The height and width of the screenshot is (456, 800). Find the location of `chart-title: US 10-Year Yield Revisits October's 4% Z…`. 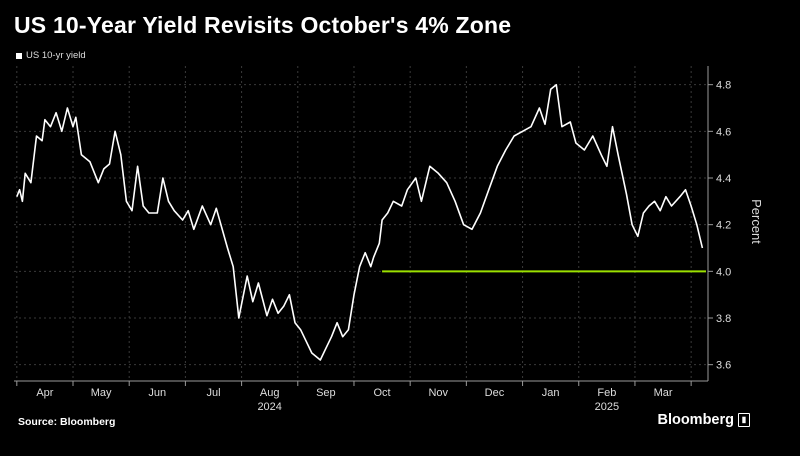

chart-title: US 10-Year Yield Revisits October's 4% Z… is located at coordinates (263, 25).